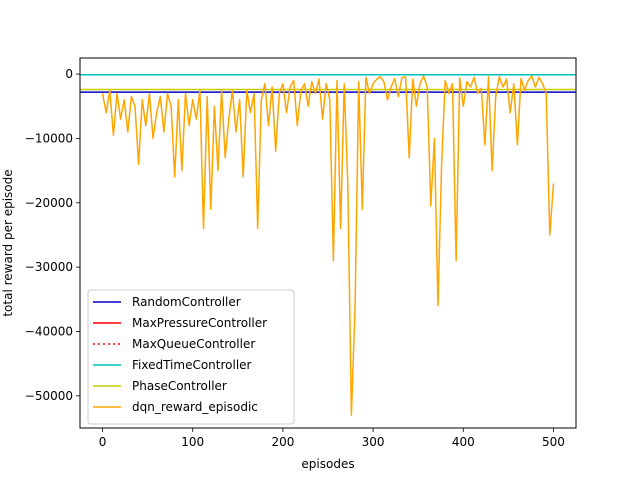  Describe the element at coordinates (199, 323) in the screenshot. I see `legend-label: MaxPressureController` at that location.